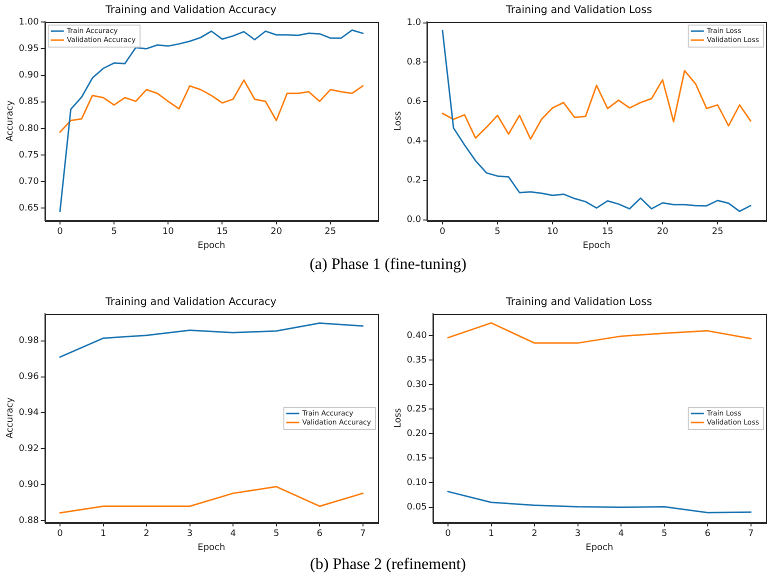 The width and height of the screenshot is (776, 586). I want to click on y-tick-label: 0.70, so click(29, 181).